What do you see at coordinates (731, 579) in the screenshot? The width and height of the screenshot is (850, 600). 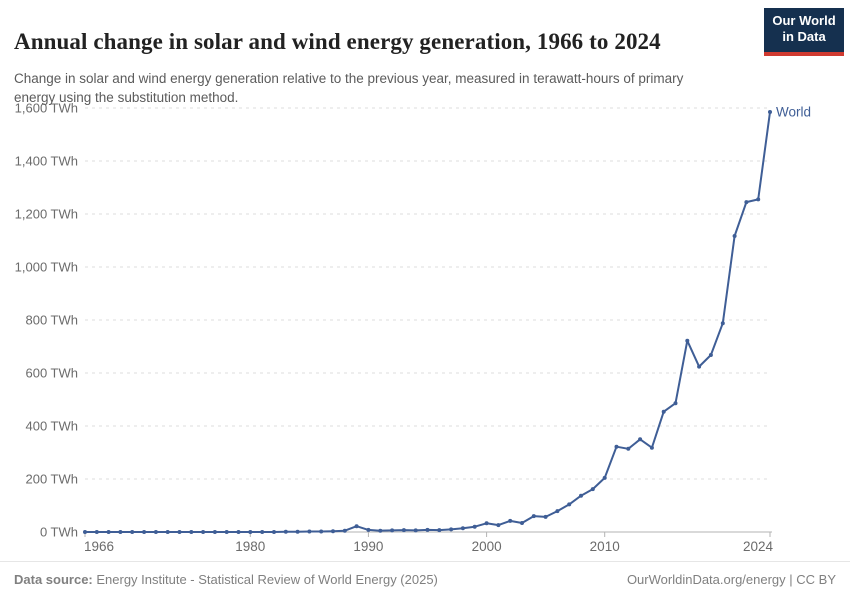 I see `credit-links: OurWorldinData.org/energy | CC BY` at bounding box center [731, 579].